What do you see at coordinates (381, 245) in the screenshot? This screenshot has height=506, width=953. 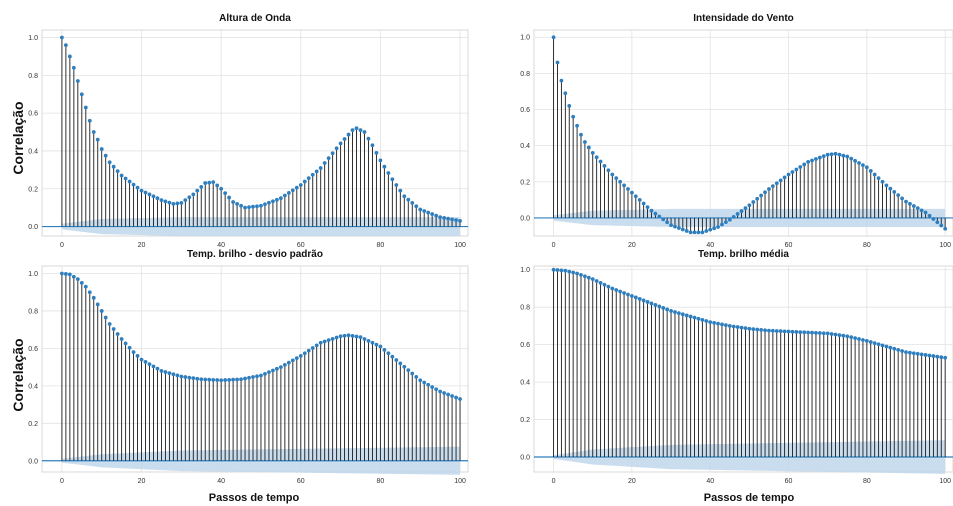 I see `x-tick-label: 80` at bounding box center [381, 245].